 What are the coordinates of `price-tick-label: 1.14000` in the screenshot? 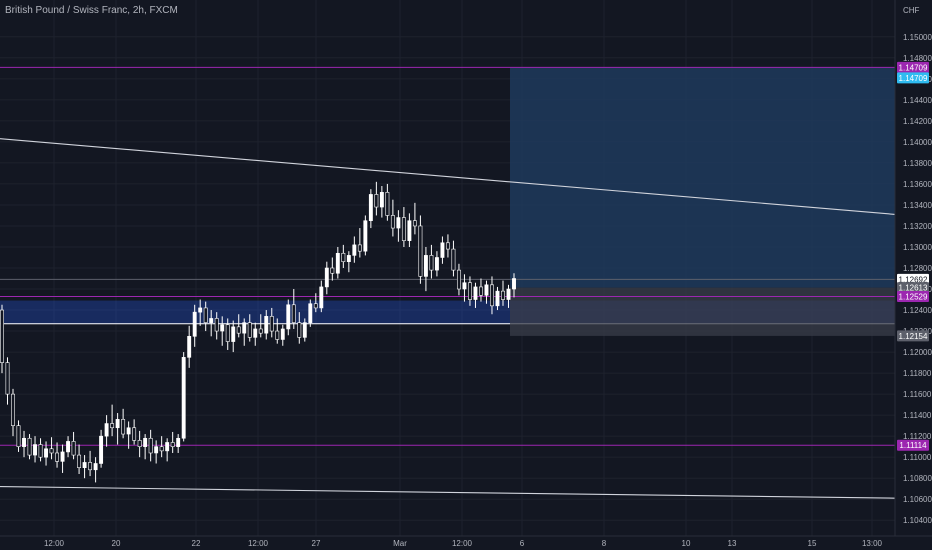 It's located at (917, 142).